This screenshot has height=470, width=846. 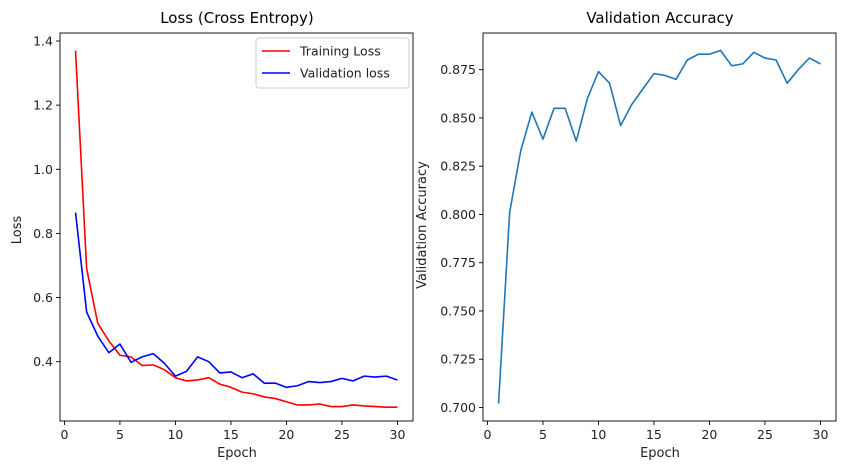 I want to click on loss-y-tick-label: 0.8, so click(x=43, y=233).